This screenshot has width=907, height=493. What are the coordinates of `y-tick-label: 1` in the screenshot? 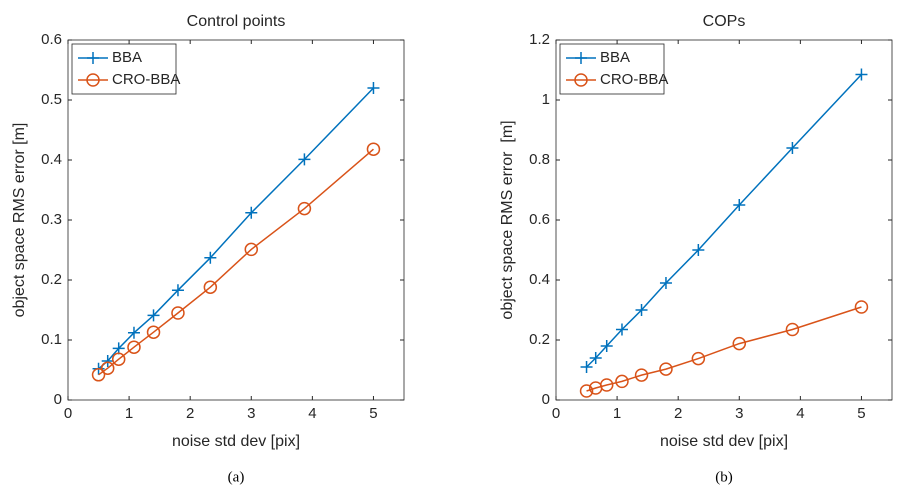 It's located at (546, 99).